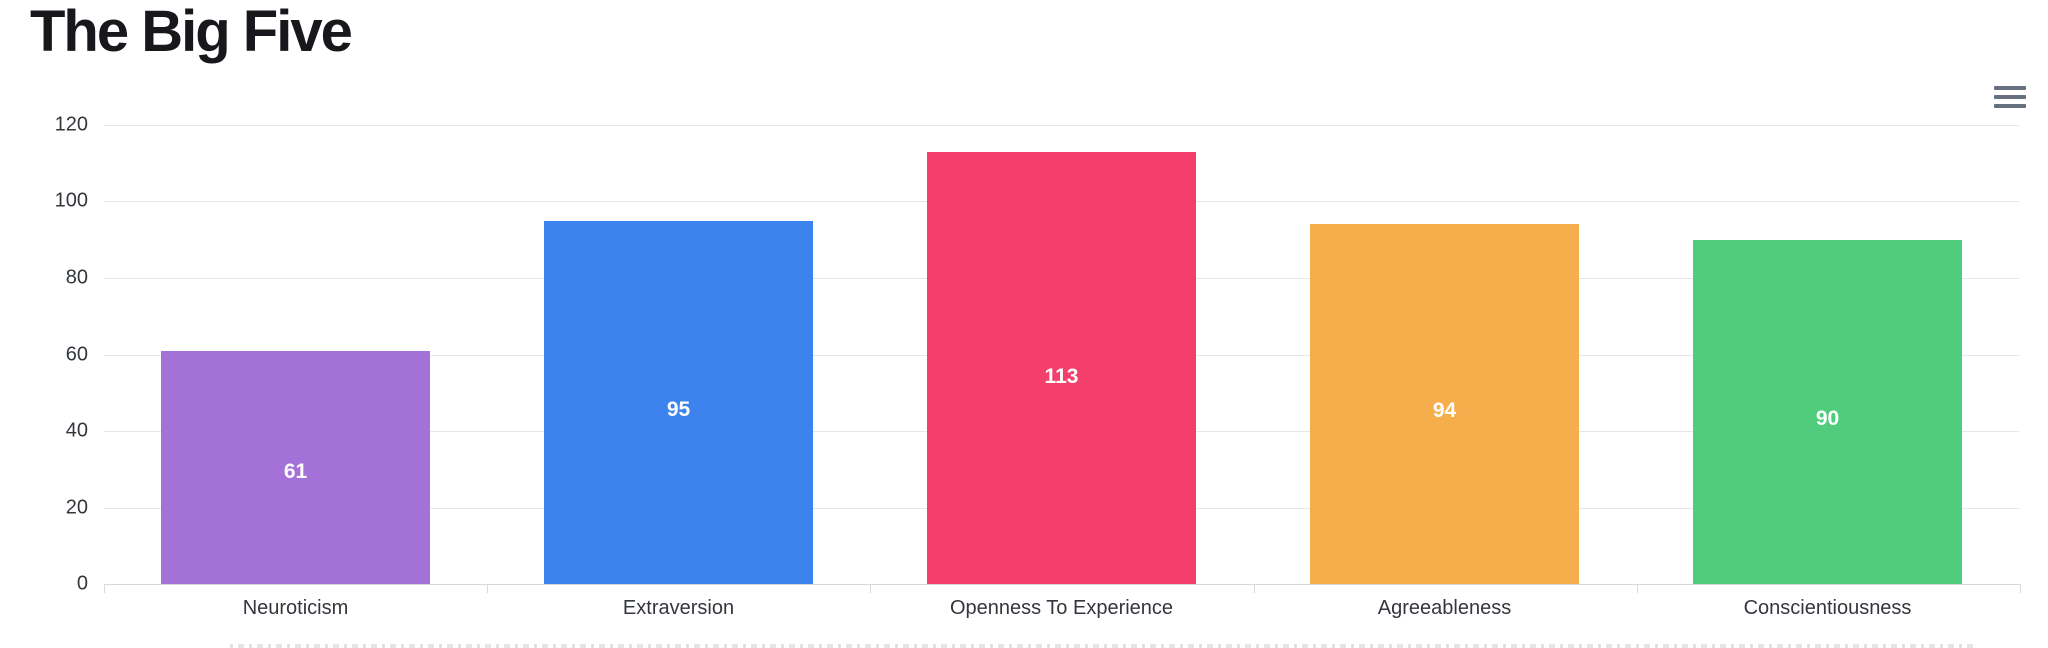  I want to click on bar-slot: 90, so click(1827, 354).